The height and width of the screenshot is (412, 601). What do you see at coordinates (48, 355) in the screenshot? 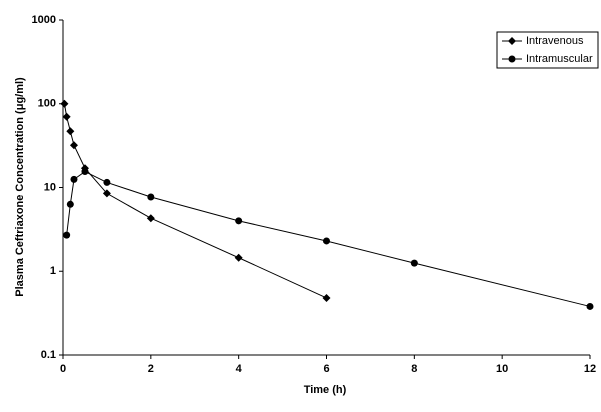
I see `y-tick-label: 0.1` at bounding box center [48, 355].